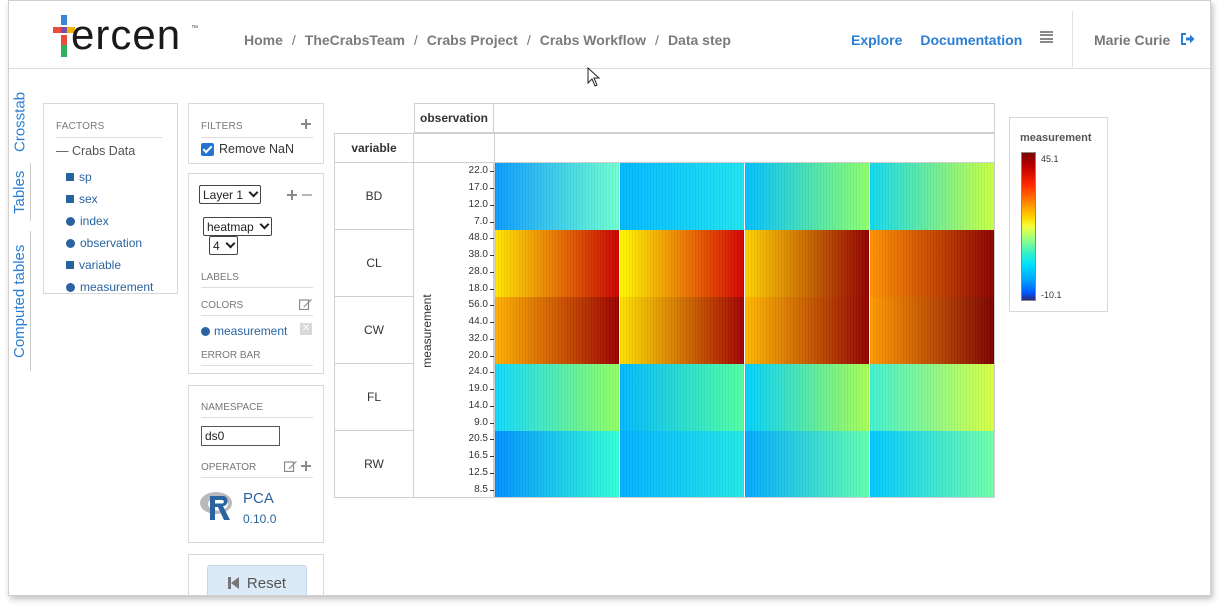 The image size is (1220, 608). I want to click on errorbar-section-title: ERROR BAR, so click(257, 358).